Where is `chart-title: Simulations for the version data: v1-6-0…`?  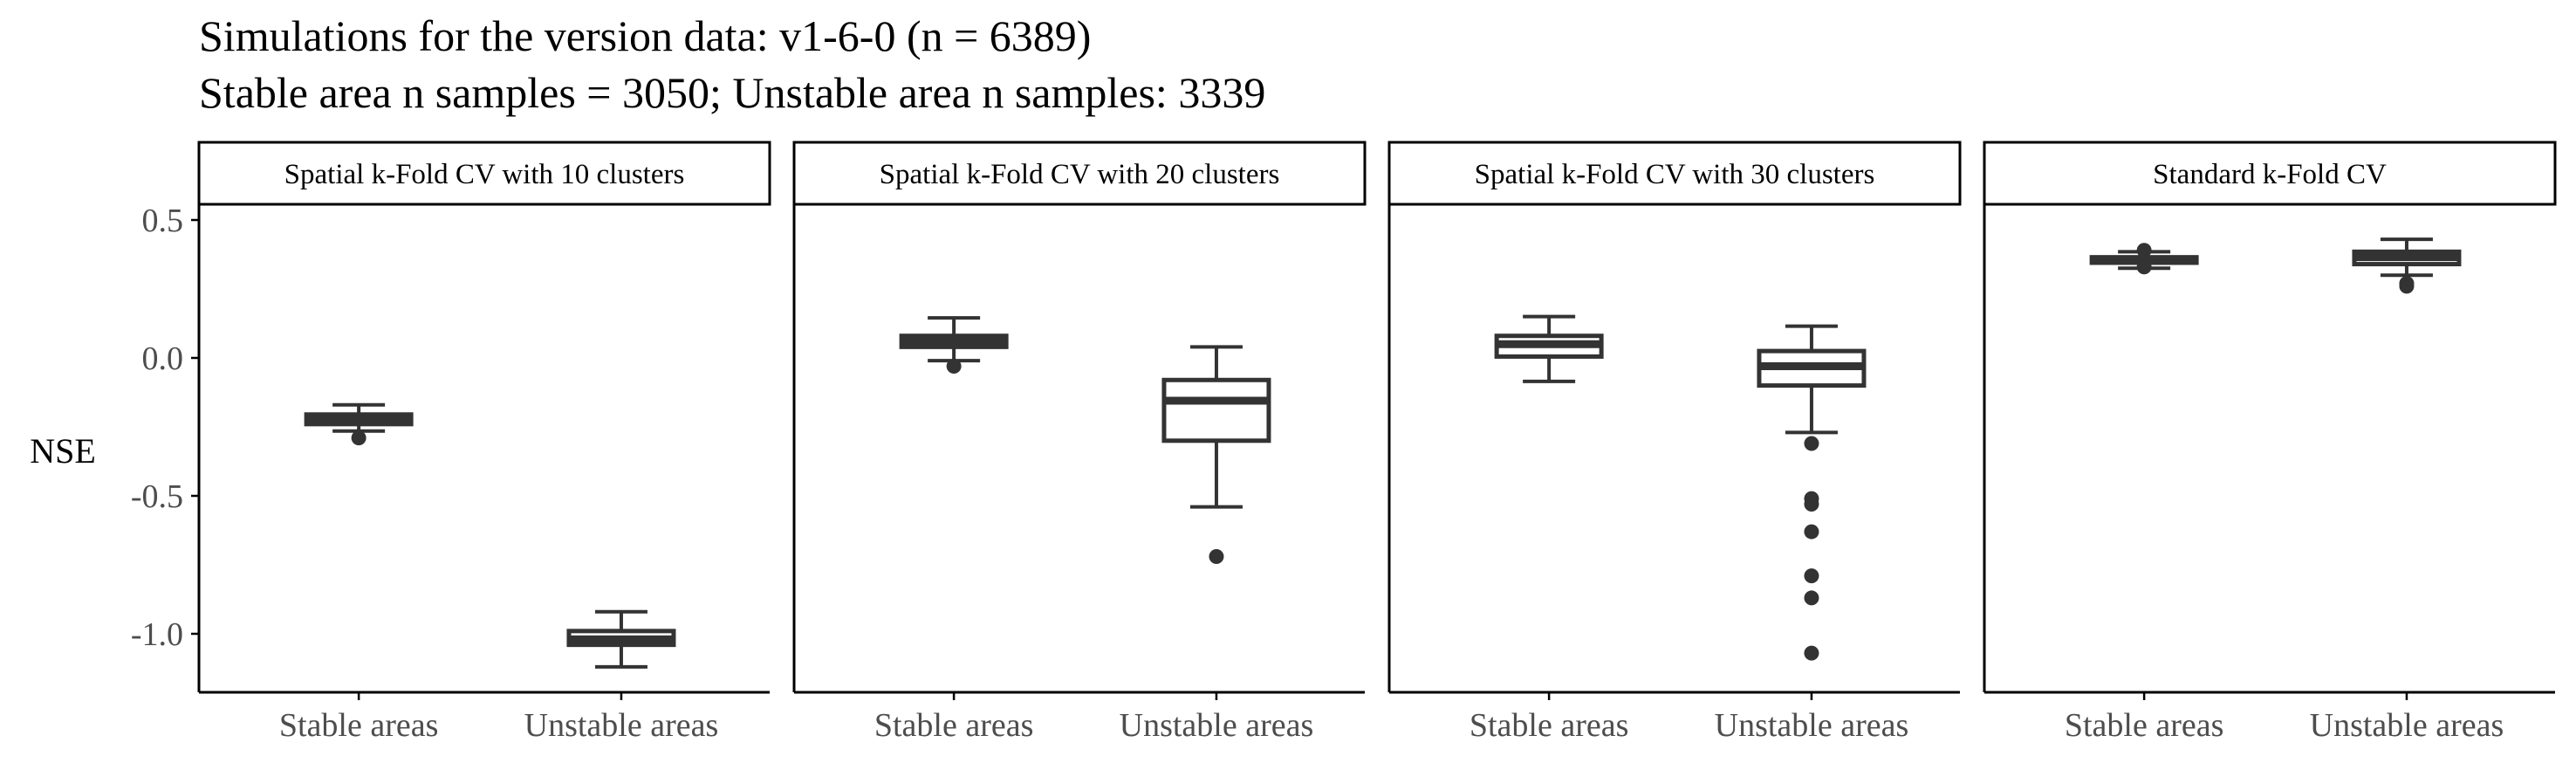
chart-title: Simulations for the version data: v1-6-0… is located at coordinates (645, 35).